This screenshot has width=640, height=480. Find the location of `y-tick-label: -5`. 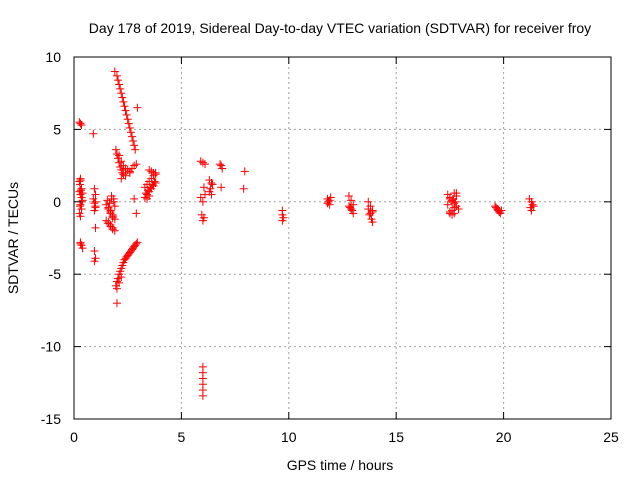

y-tick-label: -5 is located at coordinates (55, 274).